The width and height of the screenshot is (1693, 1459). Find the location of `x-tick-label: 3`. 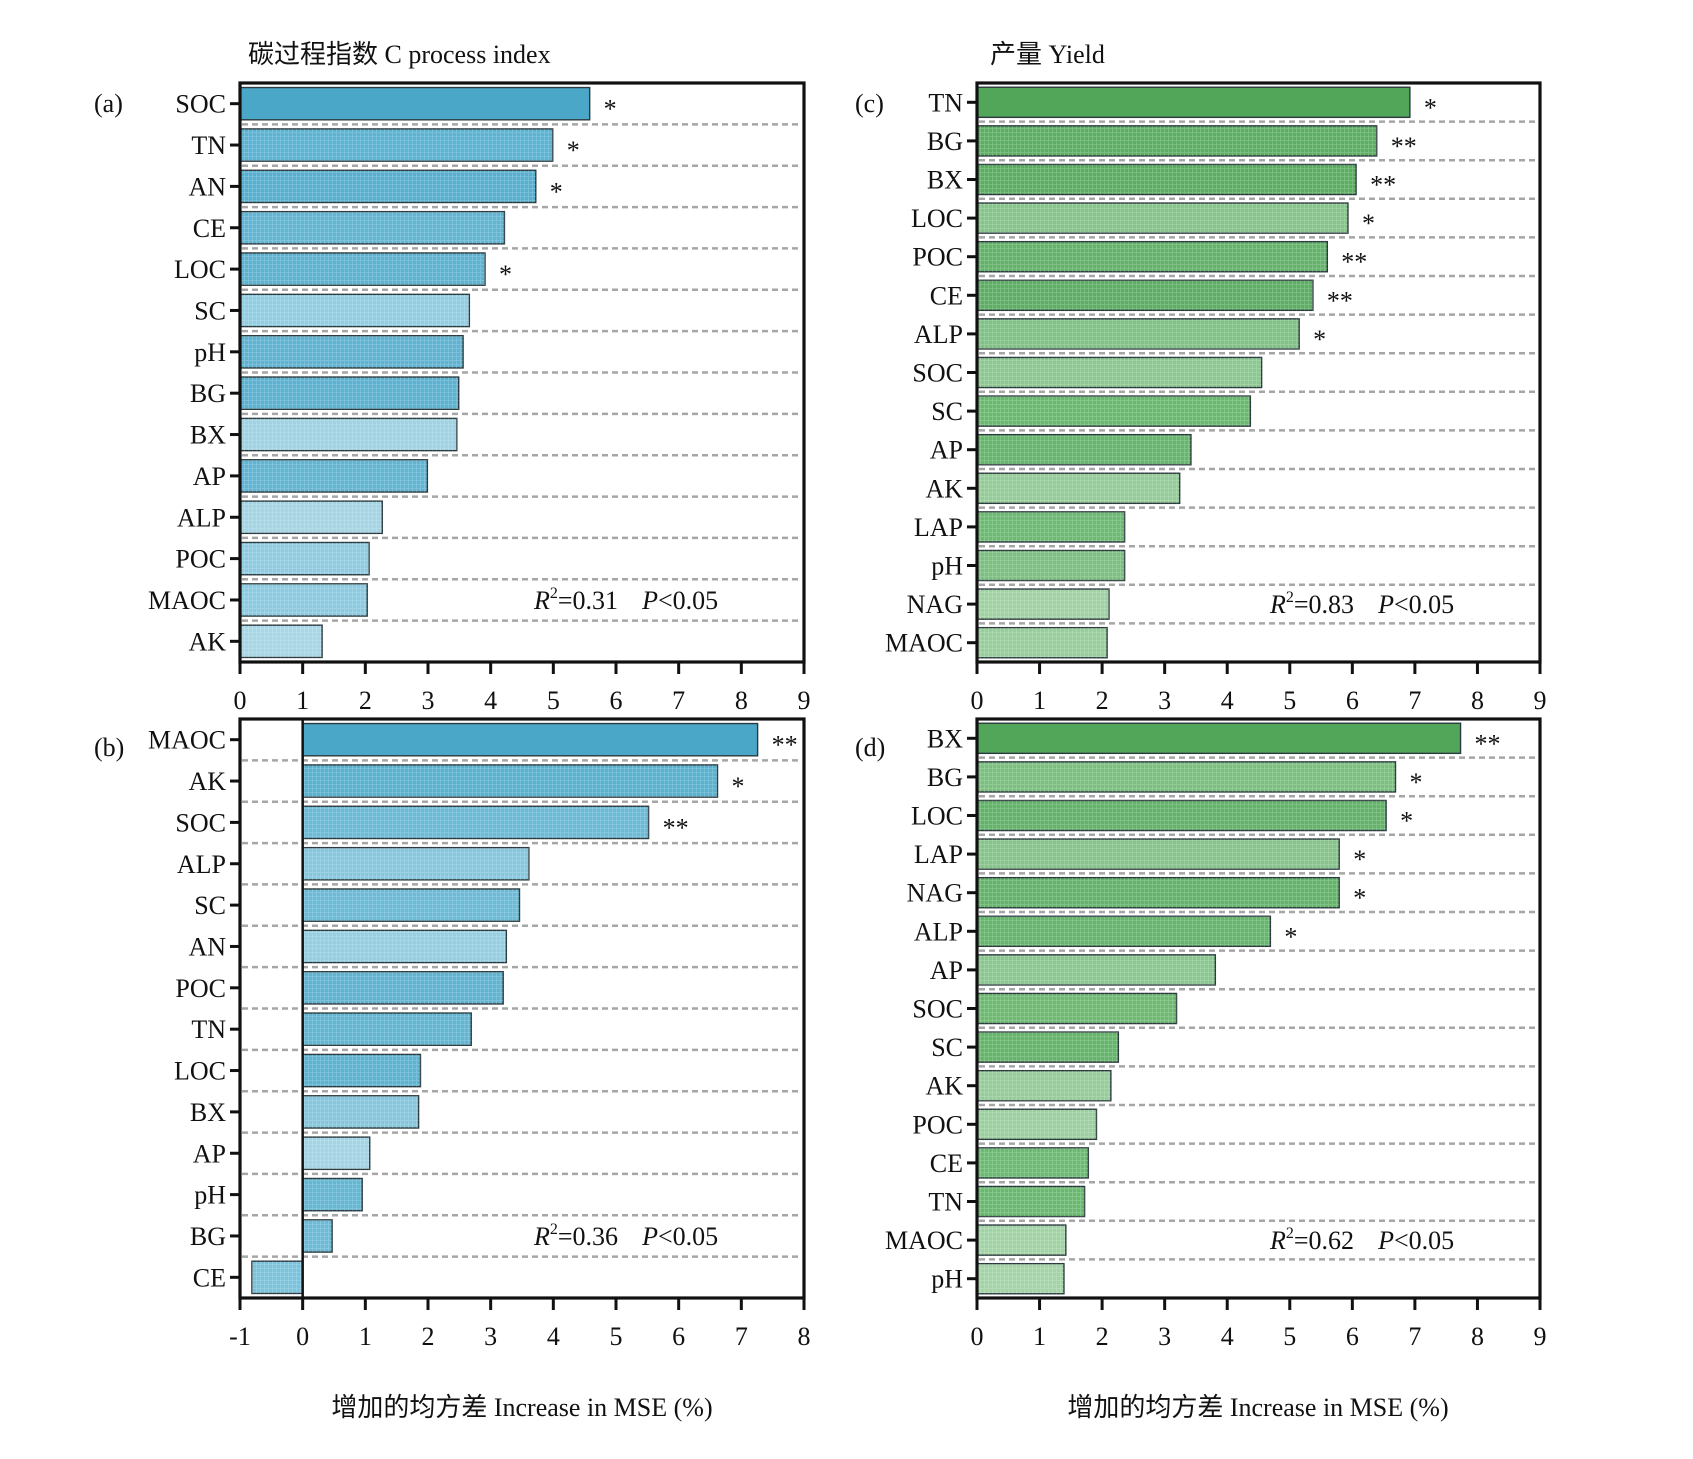

x-tick-label: 3 is located at coordinates (428, 700).